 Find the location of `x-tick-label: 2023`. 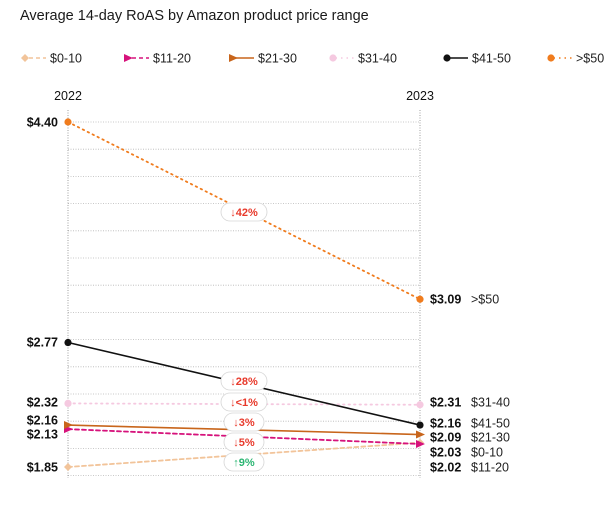

x-tick-label: 2023 is located at coordinates (420, 96).